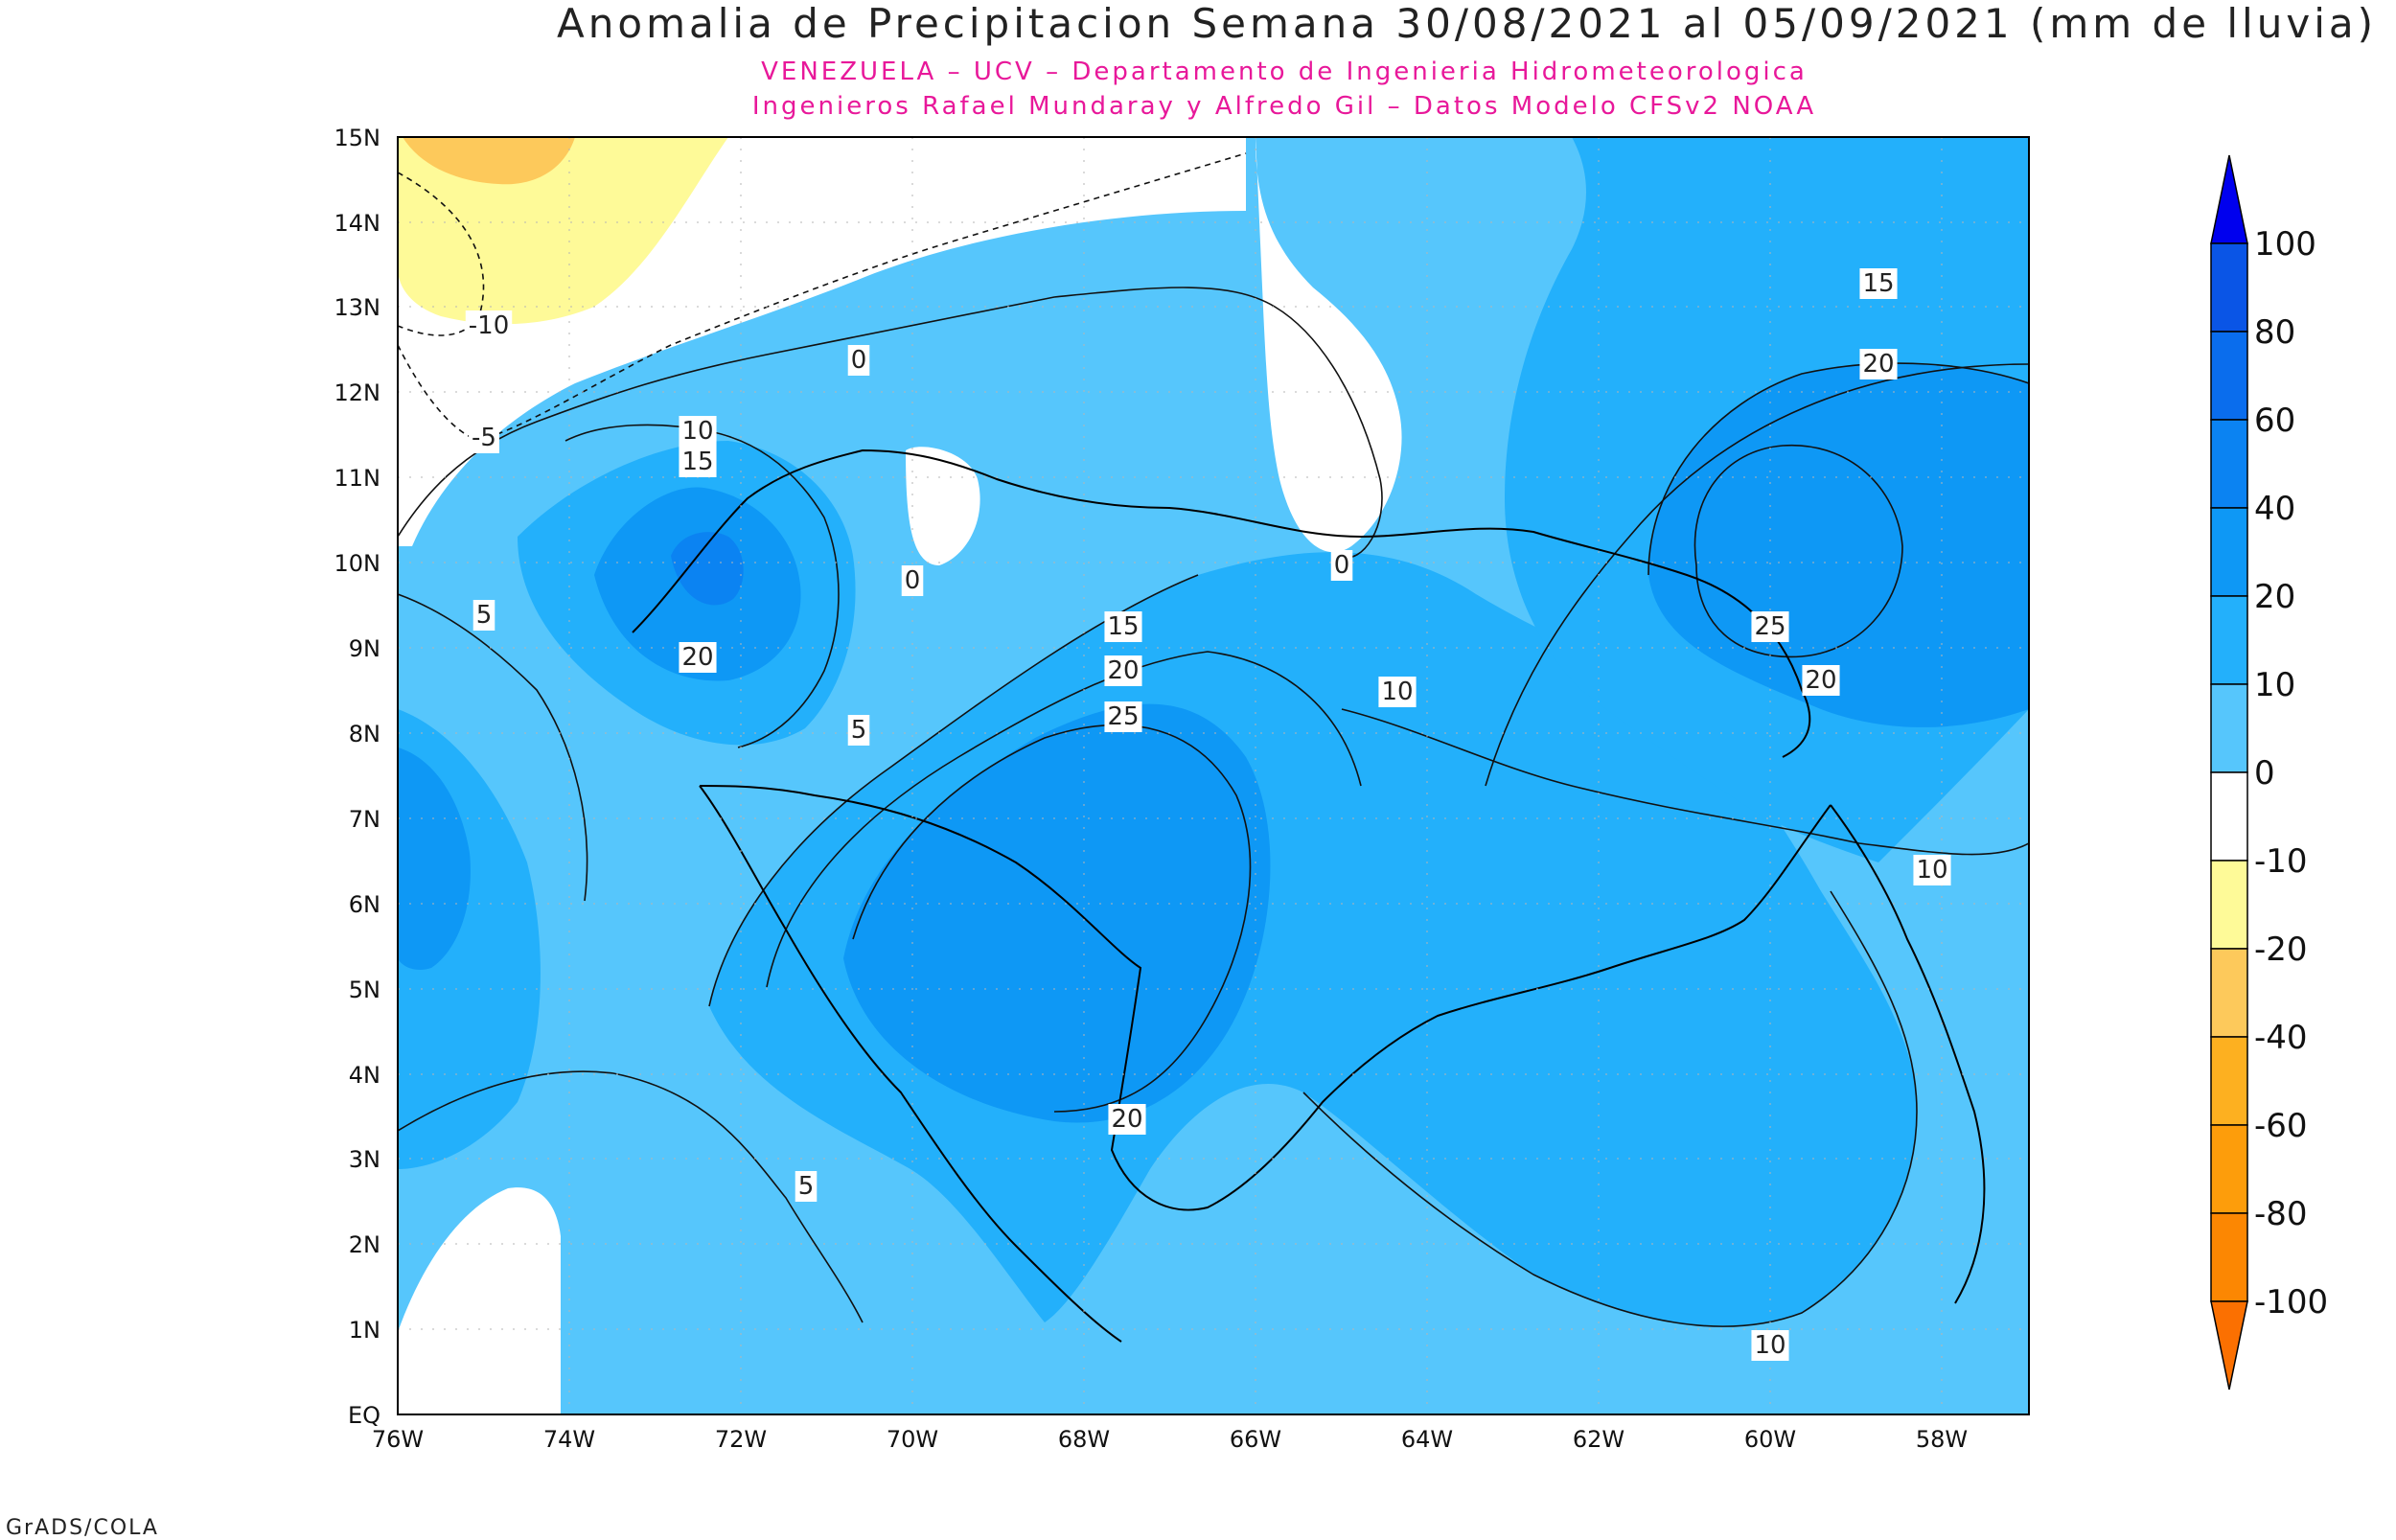 This screenshot has width=2396, height=1540. Describe the element at coordinates (1170, 1439) in the screenshot. I see `longitude-axis: 76W 74W 72W 70W 68W 66W 64W 62W 60W 58W` at that location.